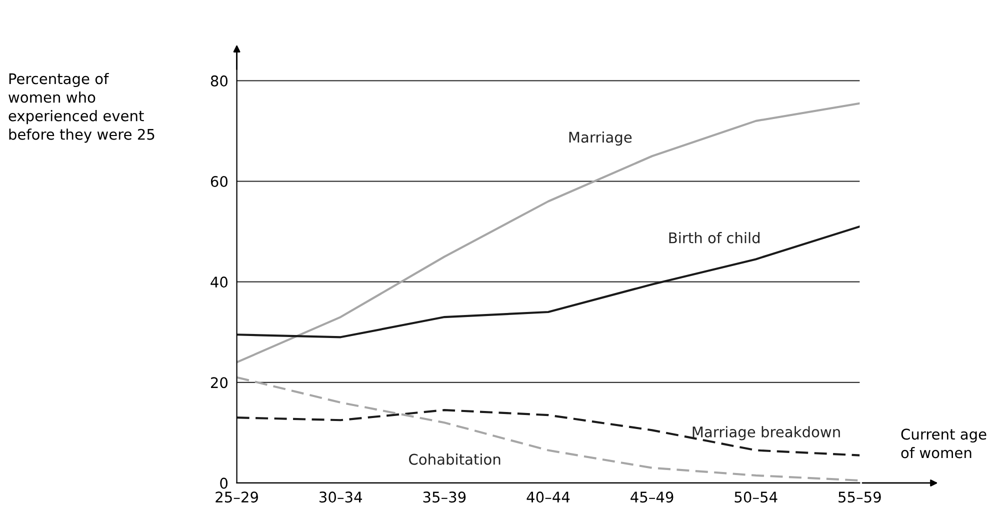 Image resolution: width=995 pixels, height=521 pixels. I want to click on series-label: Marriage breakdown, so click(766, 433).